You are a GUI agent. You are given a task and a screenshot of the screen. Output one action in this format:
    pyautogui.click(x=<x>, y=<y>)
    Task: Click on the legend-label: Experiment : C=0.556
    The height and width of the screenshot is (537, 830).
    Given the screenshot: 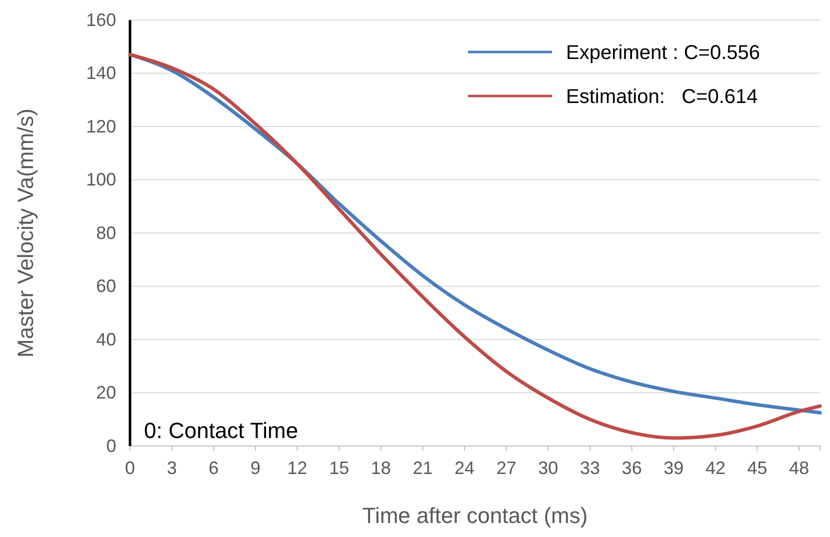 What is the action you would take?
    pyautogui.click(x=663, y=53)
    